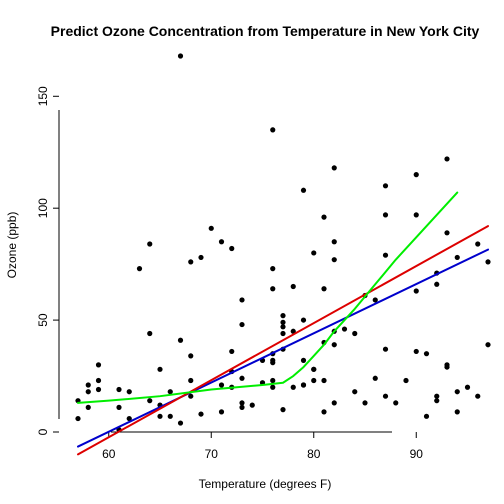 The height and width of the screenshot is (504, 504). What do you see at coordinates (314, 454) in the screenshot?
I see `x-tick-label: 80` at bounding box center [314, 454].